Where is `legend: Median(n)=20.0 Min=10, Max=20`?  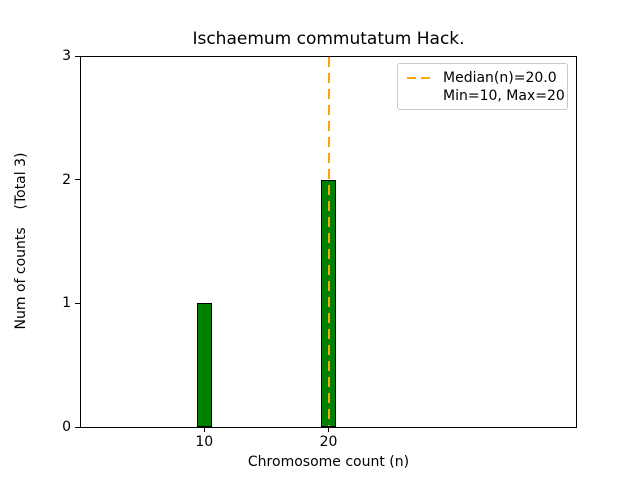 legend: Median(n)=20.0 Min=10, Max=20 is located at coordinates (482, 86).